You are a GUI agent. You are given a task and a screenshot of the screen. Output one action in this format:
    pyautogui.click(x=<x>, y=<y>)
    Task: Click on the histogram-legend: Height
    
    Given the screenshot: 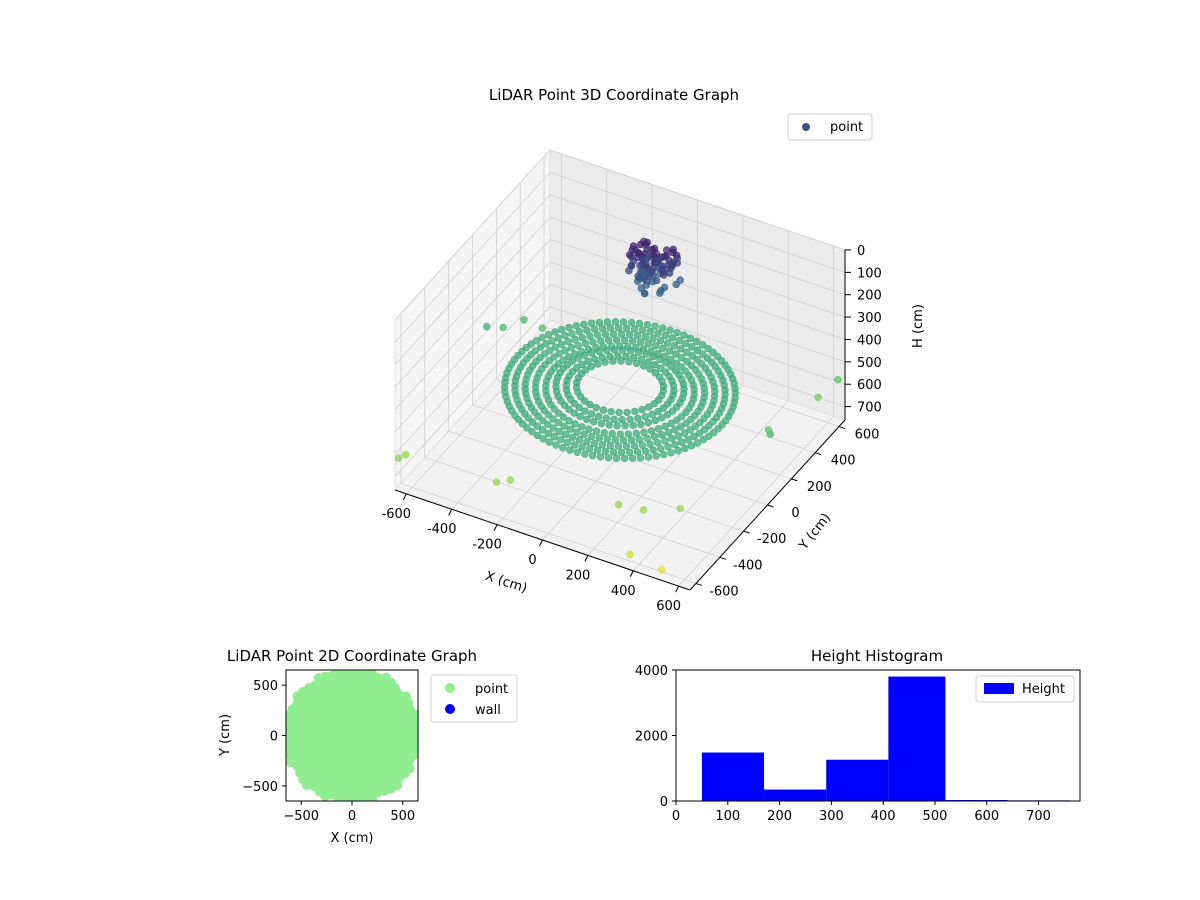 What is the action you would take?
    pyautogui.click(x=1025, y=689)
    